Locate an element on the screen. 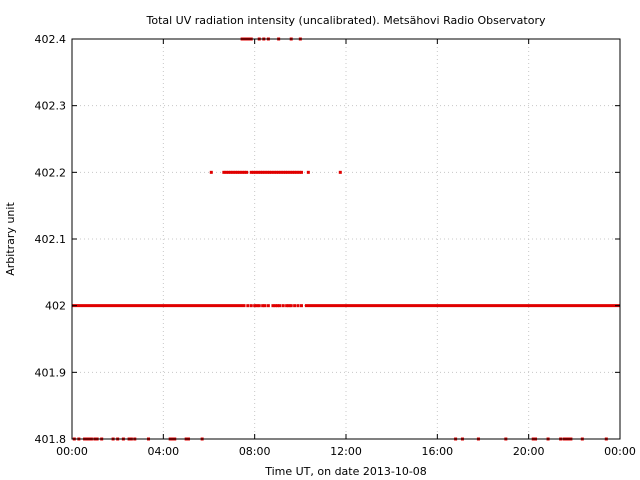 The height and width of the screenshot is (480, 640). y-axis-tick-labels: 401.8 401.9 402 402.1 402.2 402.3 402.4 is located at coordinates (51, 239).